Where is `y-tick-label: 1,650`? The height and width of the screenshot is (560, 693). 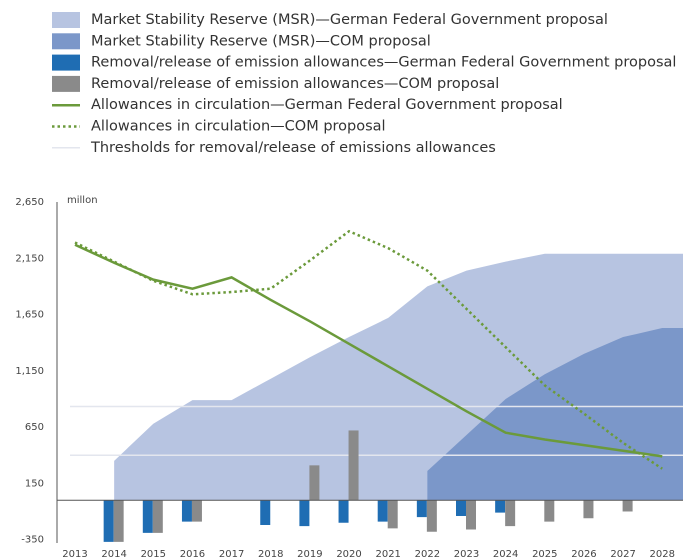
y-tick-label: 1,650 is located at coordinates (29, 315).